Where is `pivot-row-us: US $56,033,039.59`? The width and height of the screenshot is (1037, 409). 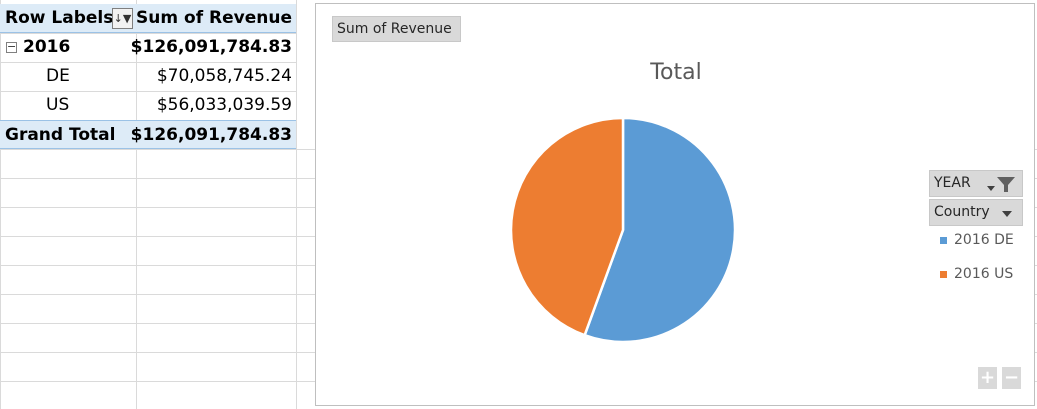 pivot-row-us: US $56,033,039.59 is located at coordinates (148, 105).